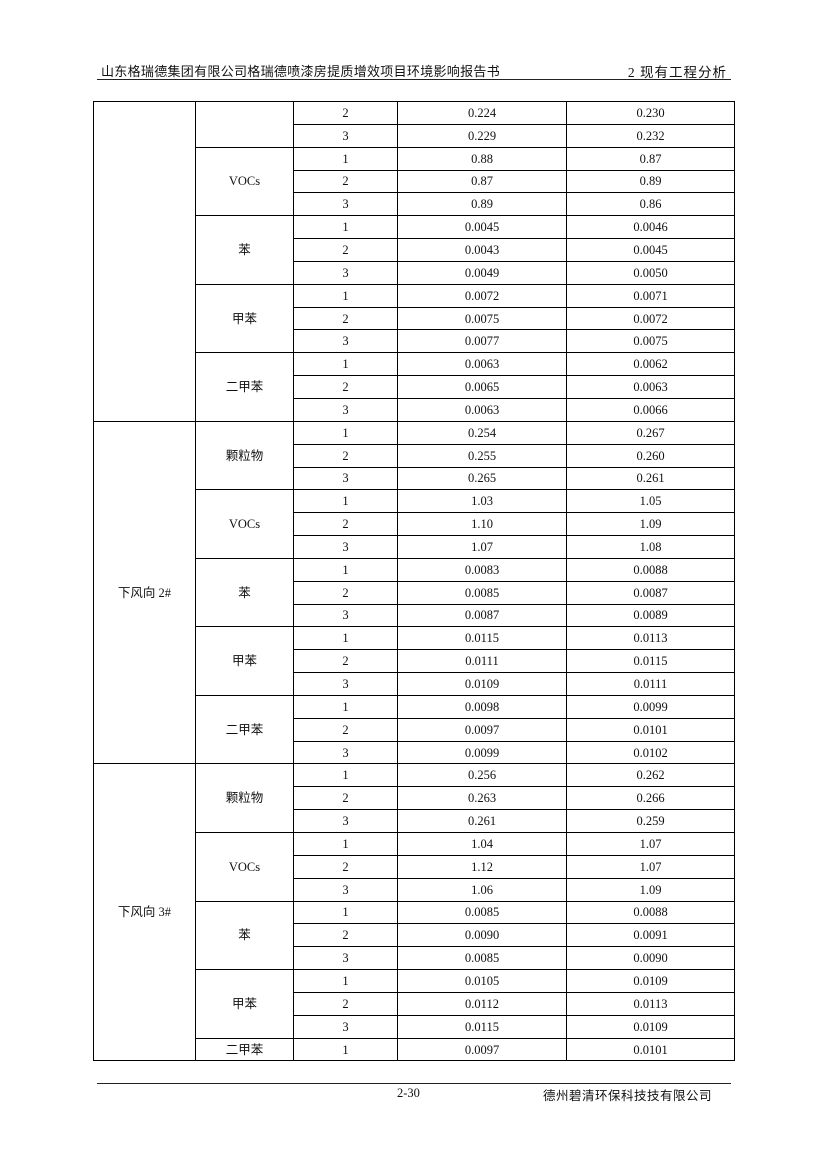 This screenshot has height=1169, width=827. I want to click on value-cell: 1.05, so click(650, 501).